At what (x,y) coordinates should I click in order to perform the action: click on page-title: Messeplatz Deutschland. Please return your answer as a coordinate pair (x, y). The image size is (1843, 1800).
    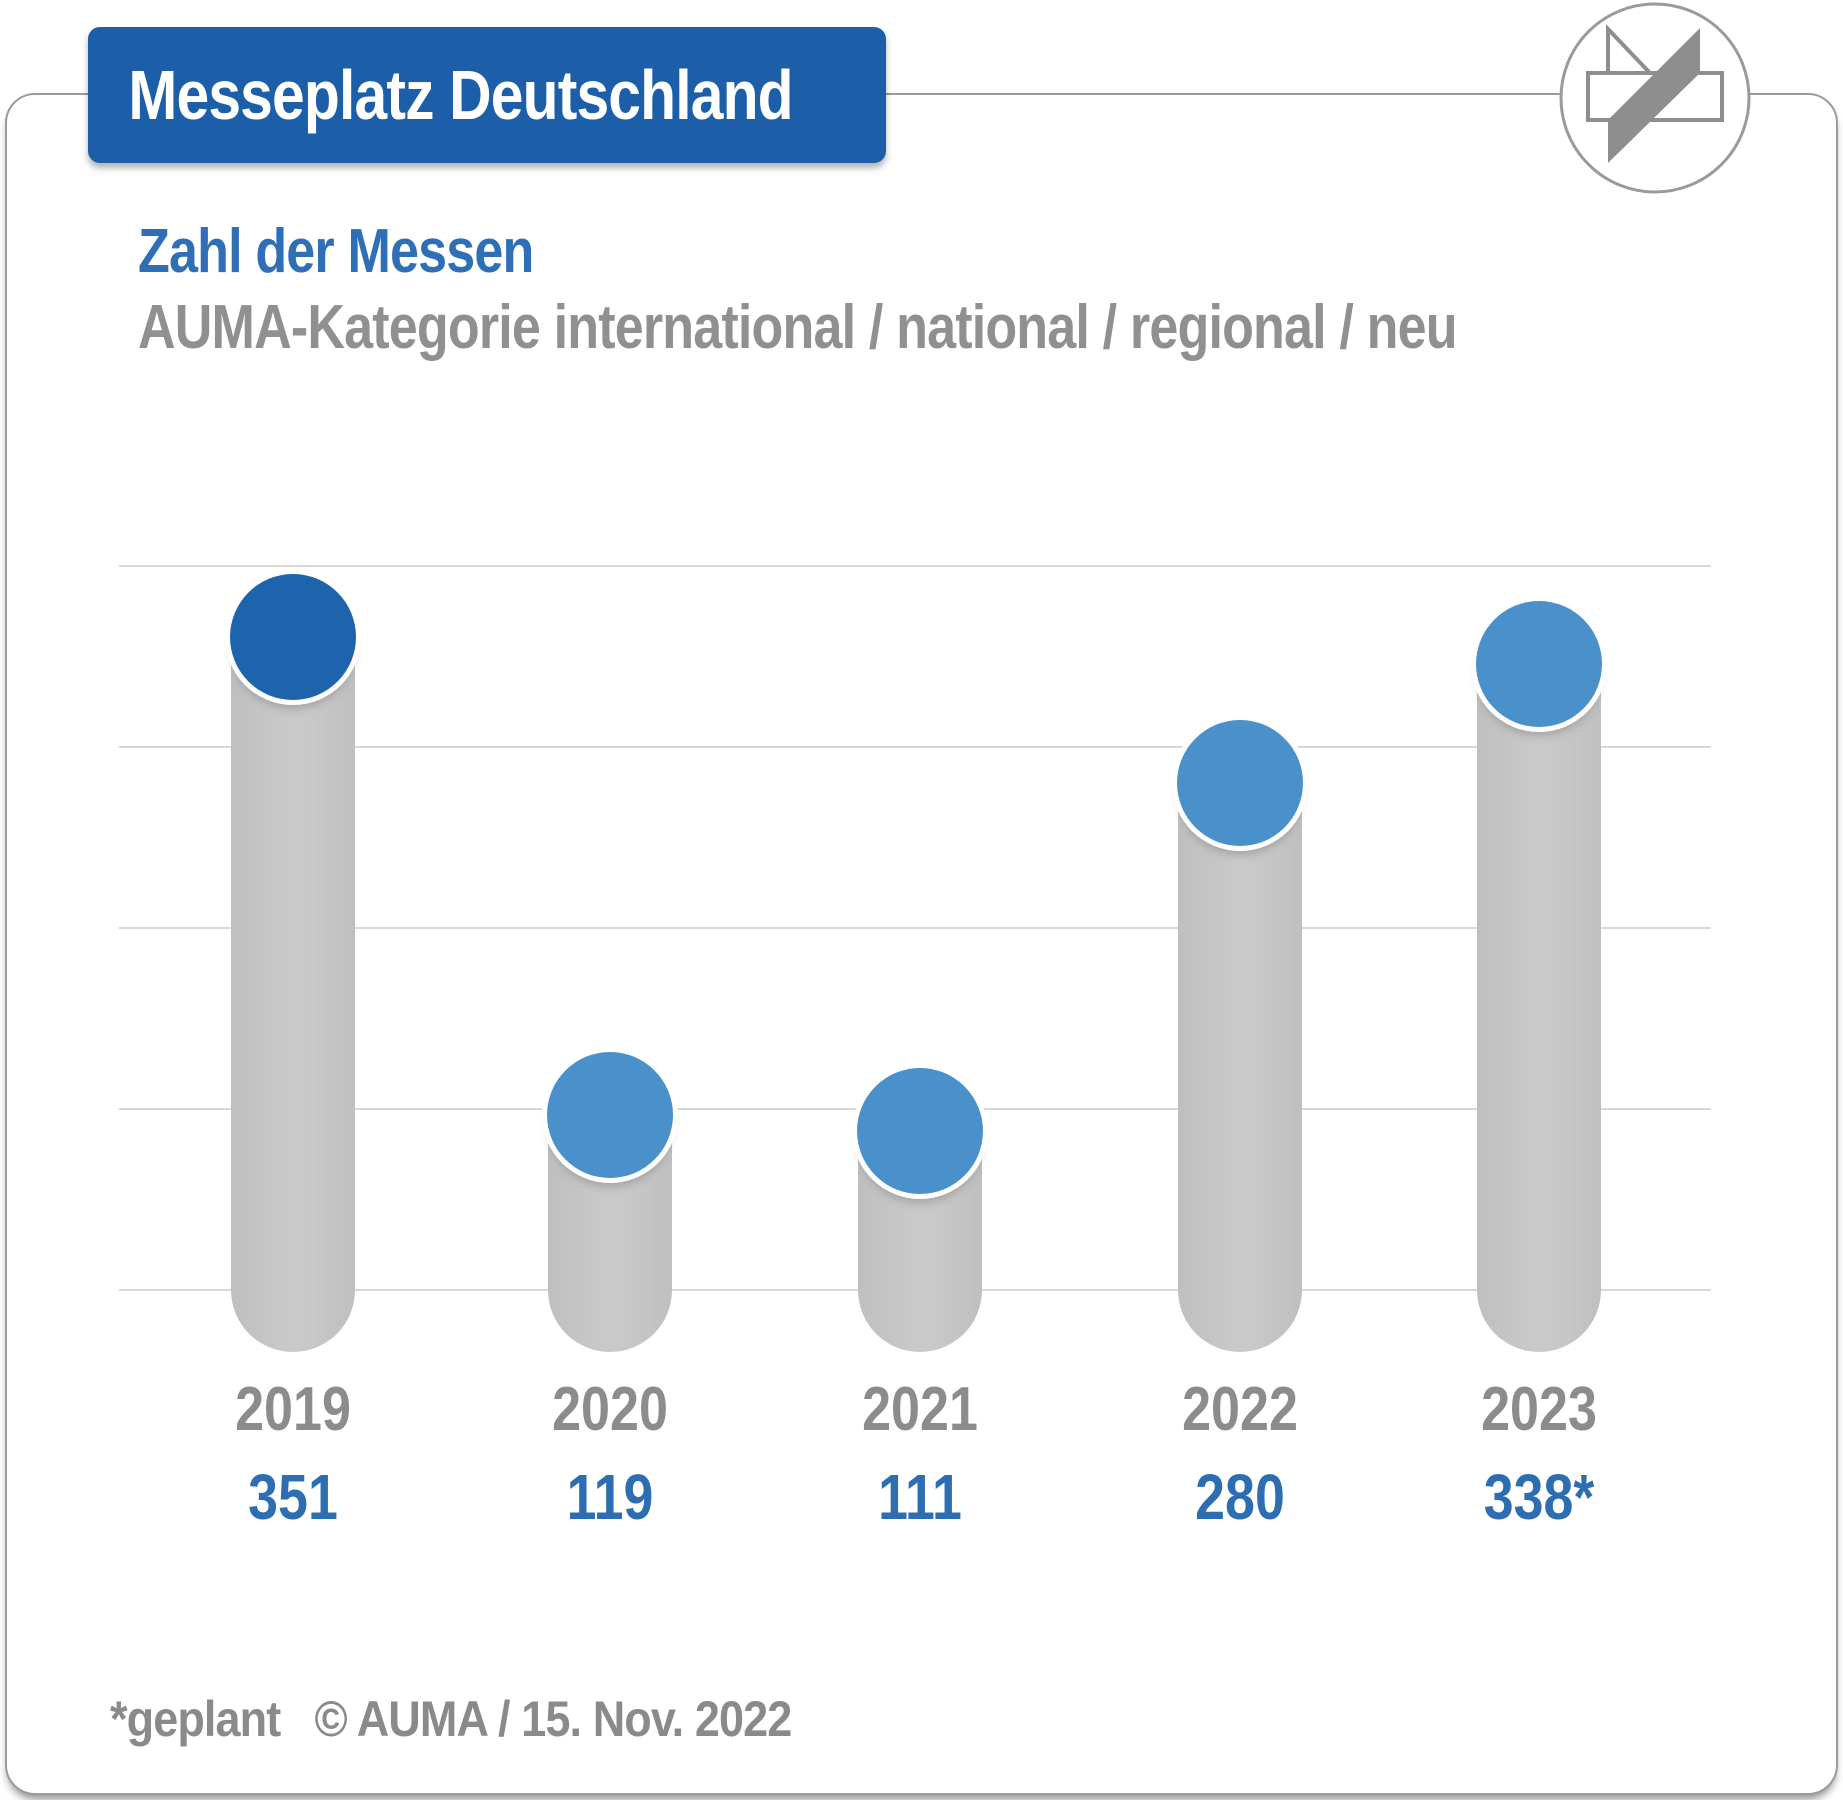
    Looking at the image, I should click on (460, 95).